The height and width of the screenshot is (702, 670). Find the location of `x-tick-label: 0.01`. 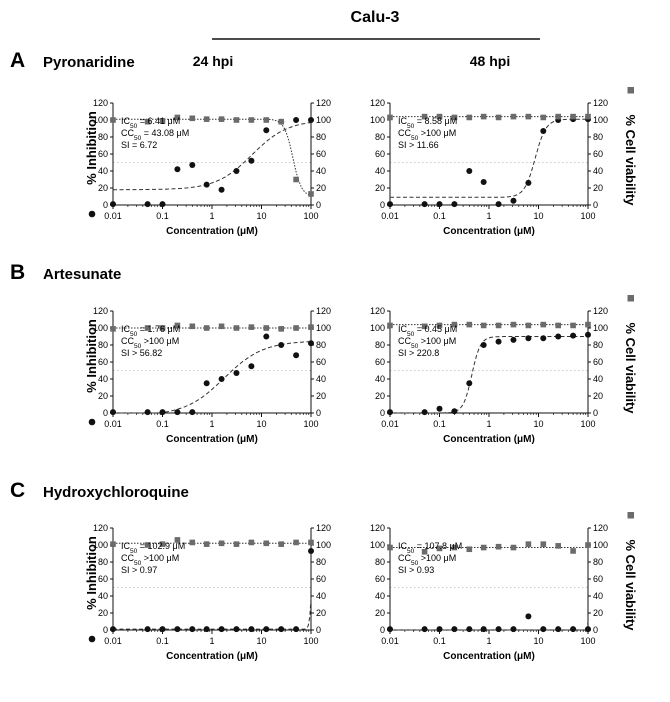

x-tick-label: 0.01 is located at coordinates (390, 641).